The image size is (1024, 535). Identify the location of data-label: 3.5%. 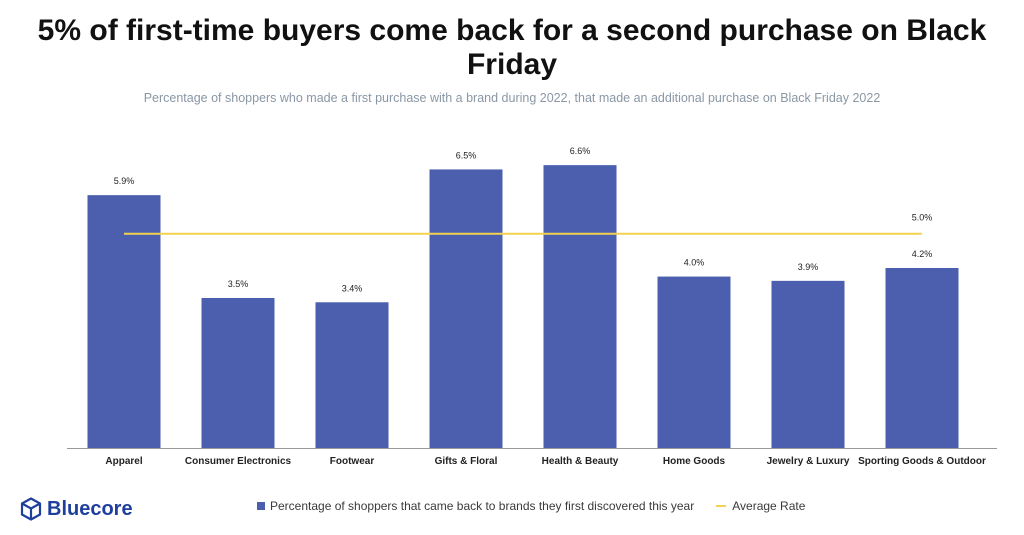
(238, 284).